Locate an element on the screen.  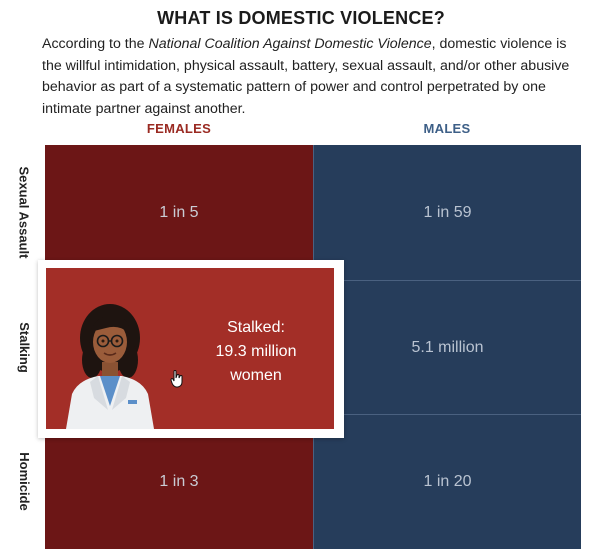
cell-male-sexual-assault: 1 in 59 is located at coordinates (447, 212).